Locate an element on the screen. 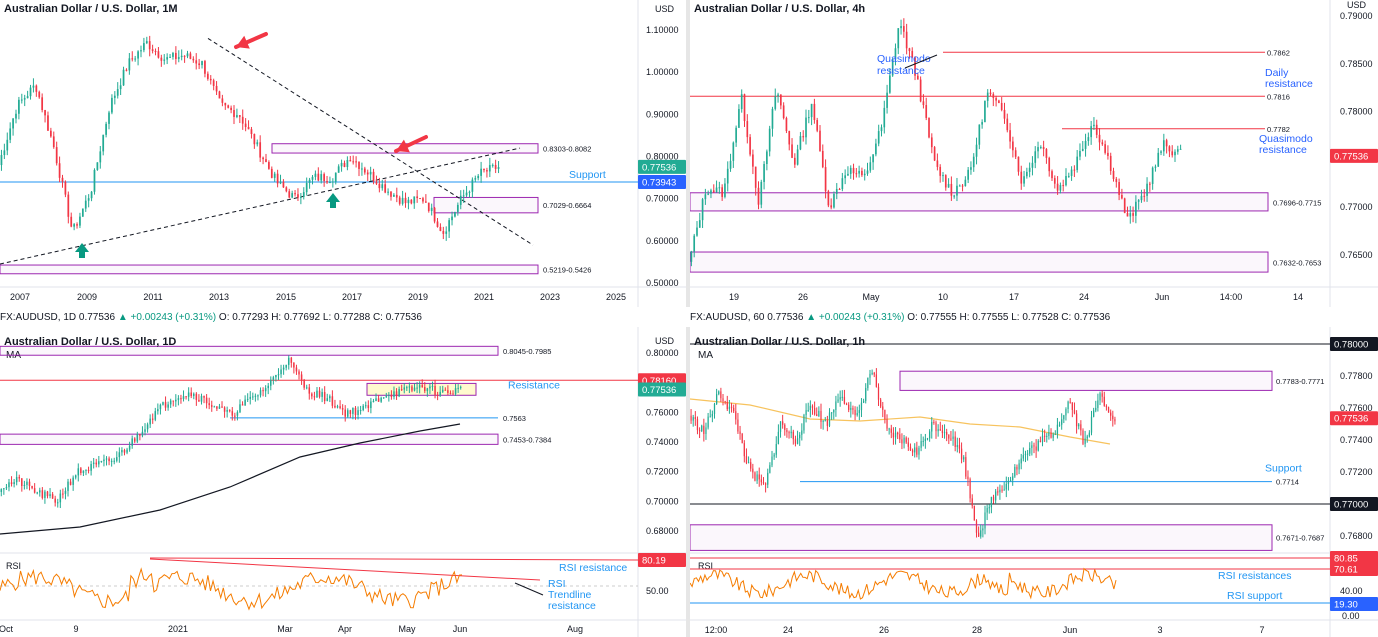 The height and width of the screenshot is (637, 1378). rsi-support-annotation: RSI support is located at coordinates (1255, 596).